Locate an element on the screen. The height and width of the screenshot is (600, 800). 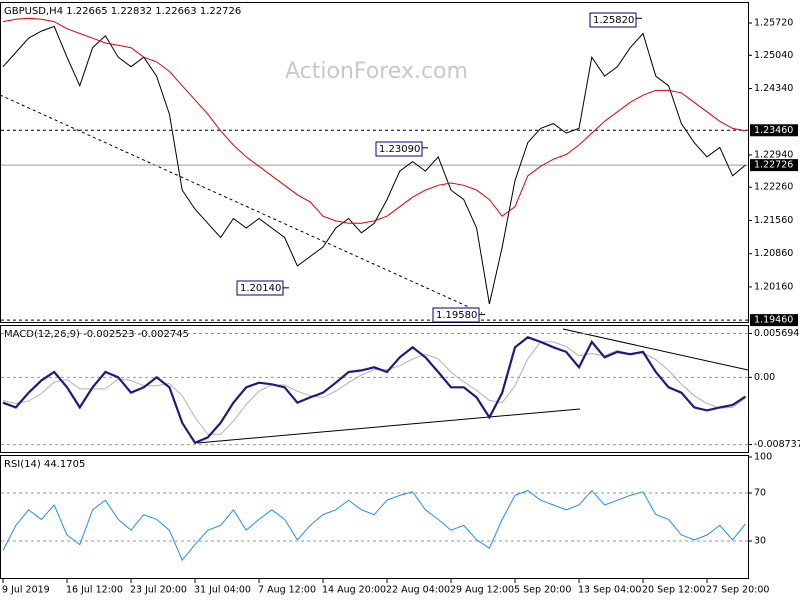
annotation-label: 1.19580 is located at coordinates (456, 315).